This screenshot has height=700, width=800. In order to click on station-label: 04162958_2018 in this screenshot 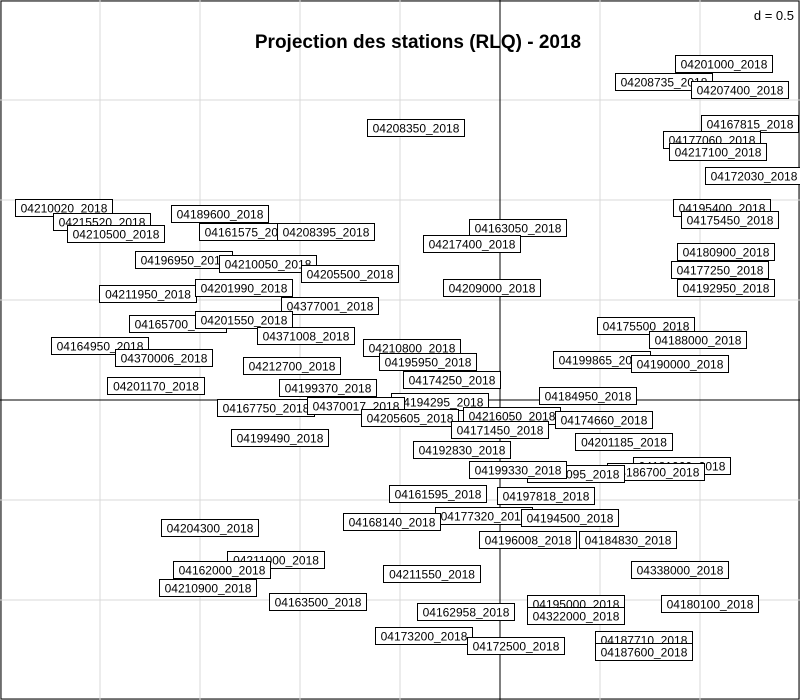, I will do `click(466, 612)`.